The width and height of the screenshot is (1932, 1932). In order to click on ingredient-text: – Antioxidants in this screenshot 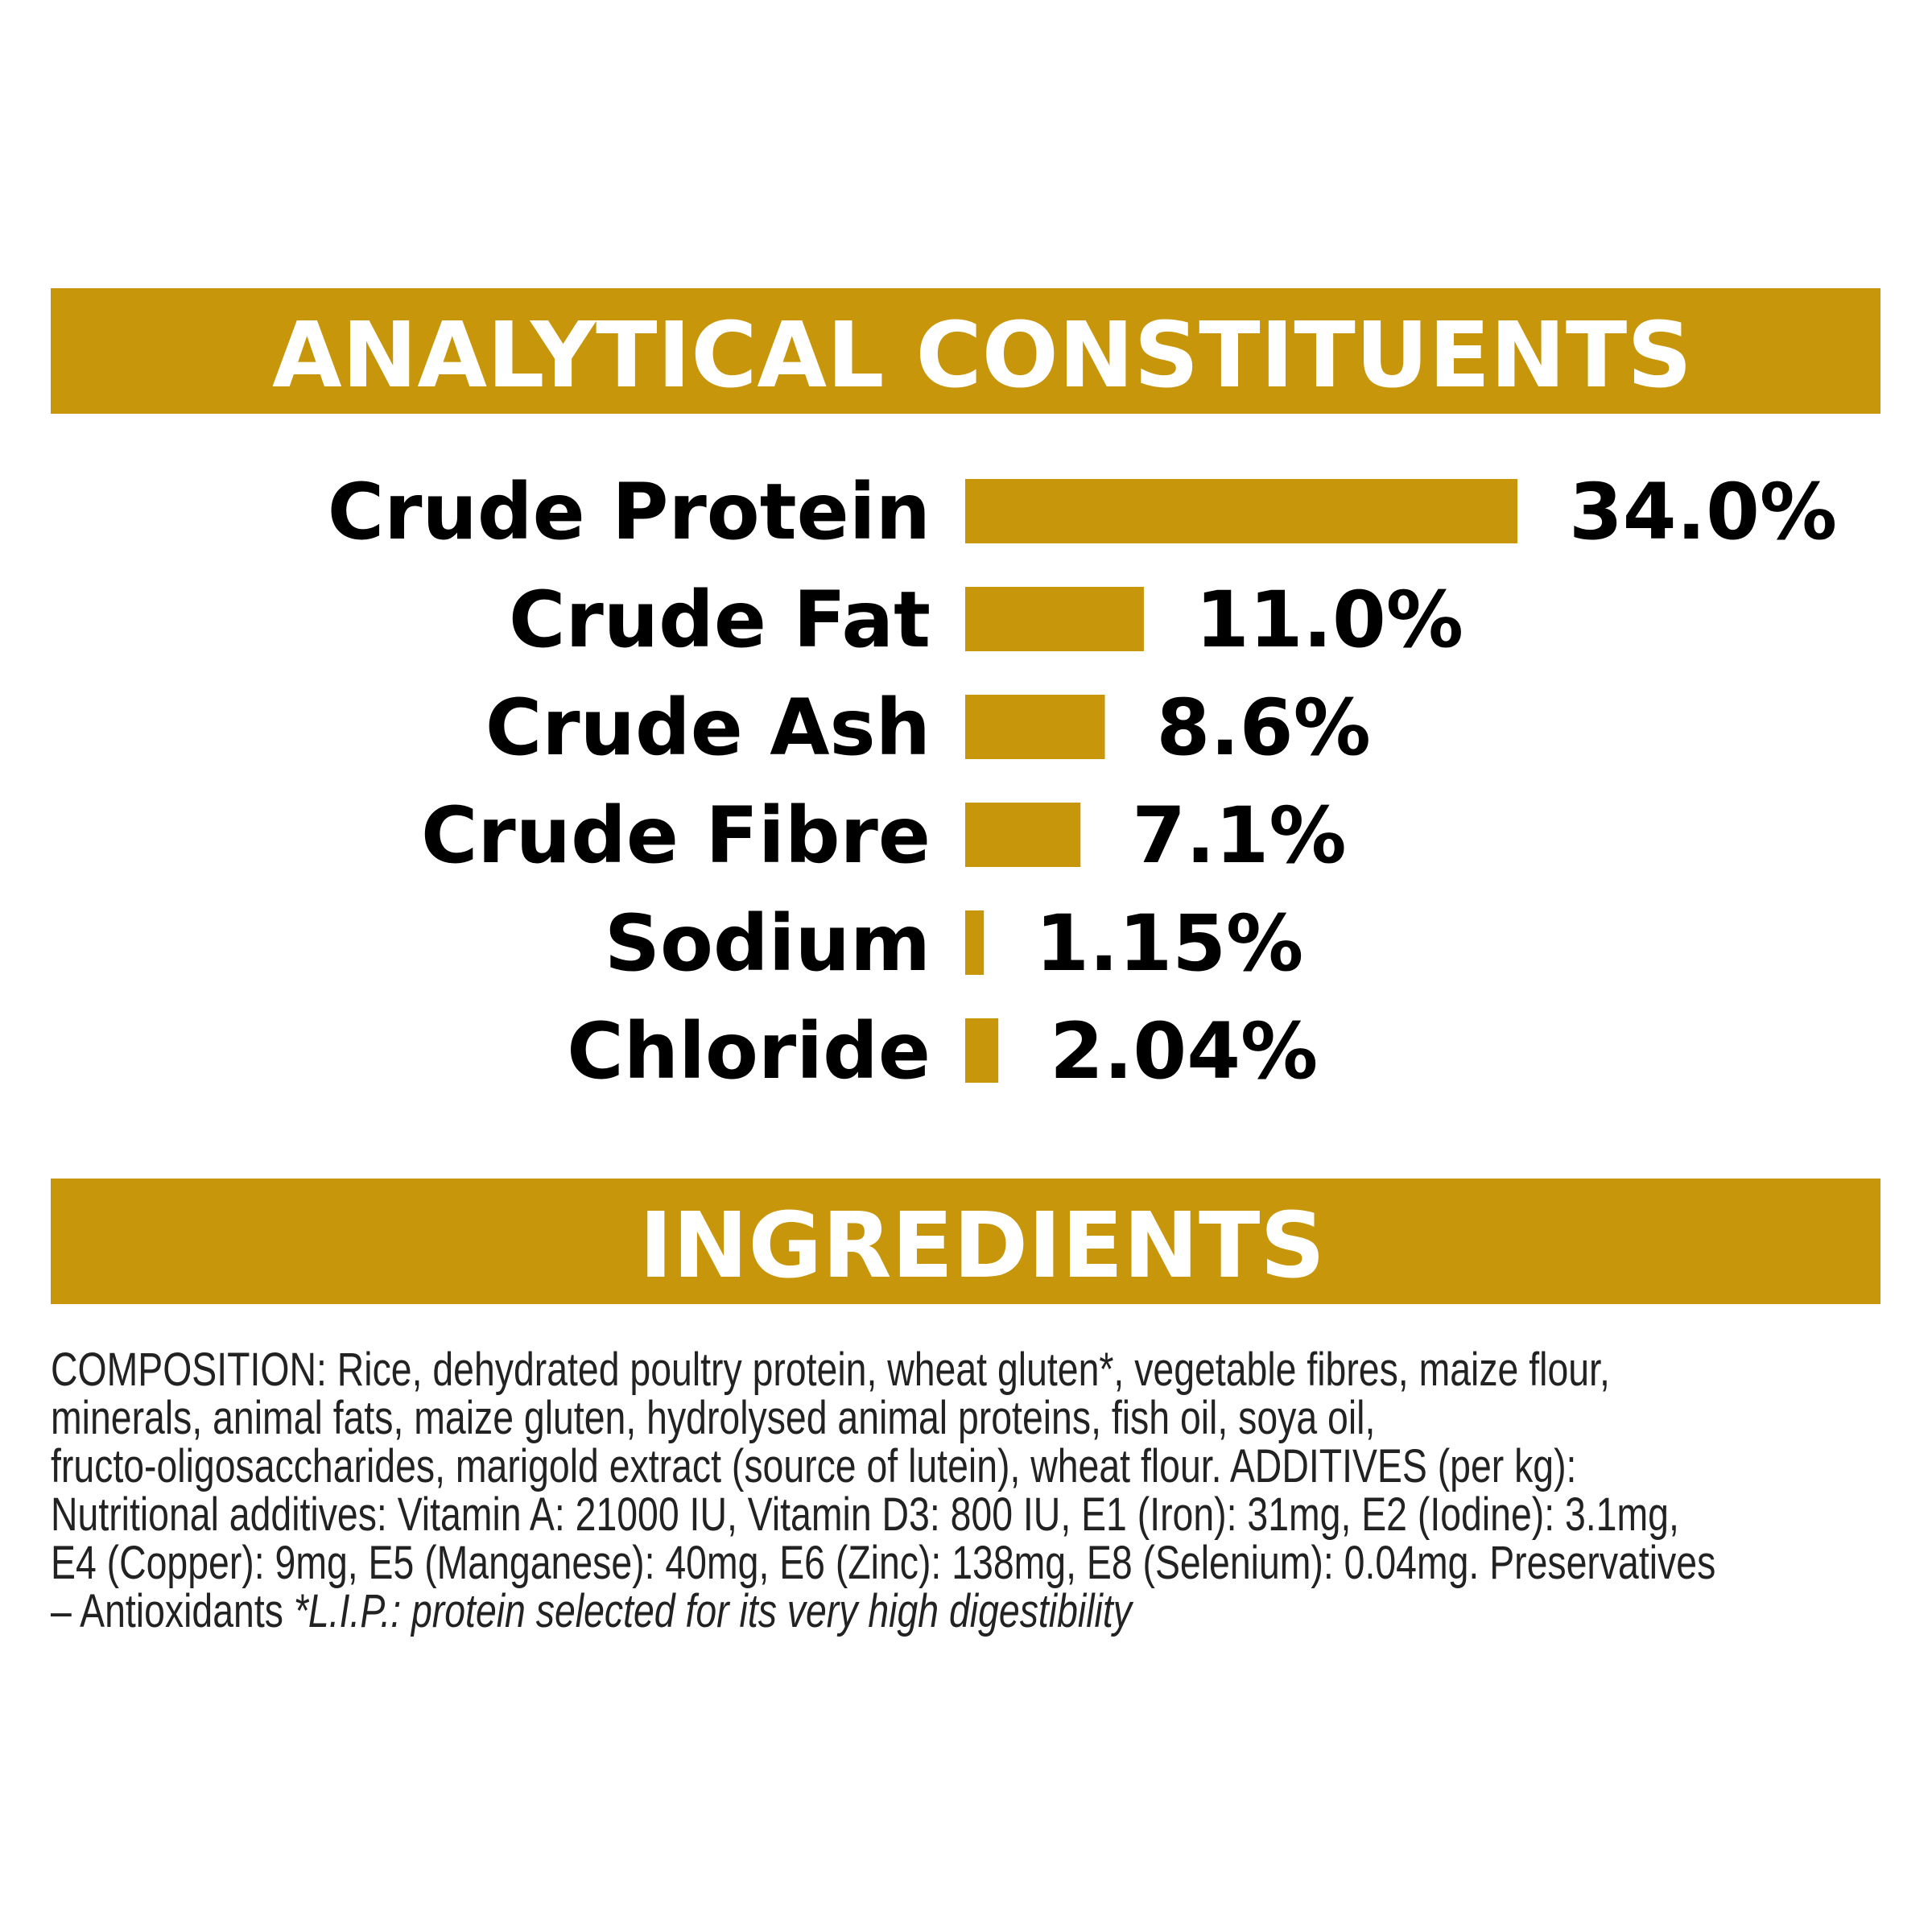, I will do `click(167, 1611)`.